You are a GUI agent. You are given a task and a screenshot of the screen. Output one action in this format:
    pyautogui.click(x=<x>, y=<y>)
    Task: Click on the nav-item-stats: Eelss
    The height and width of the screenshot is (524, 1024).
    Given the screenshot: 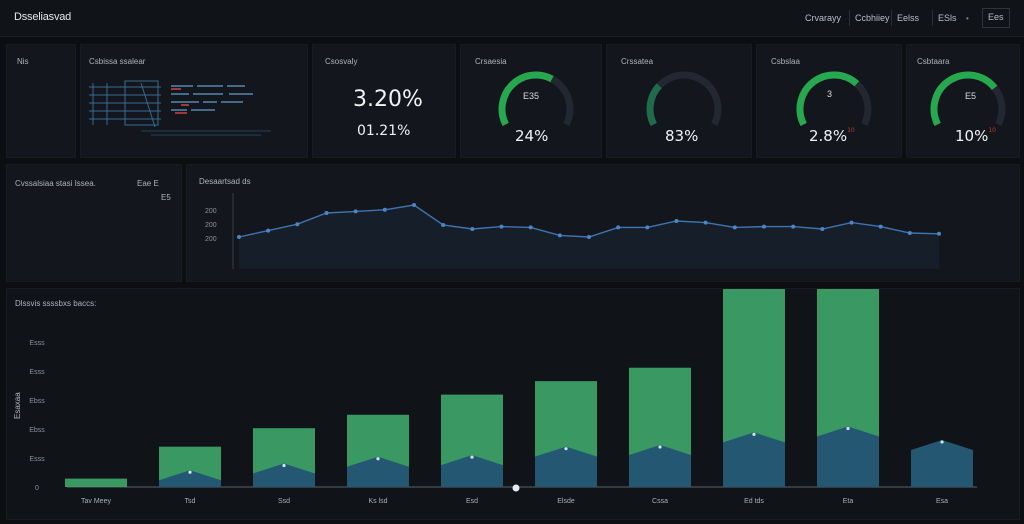 What is the action you would take?
    pyautogui.click(x=907, y=18)
    